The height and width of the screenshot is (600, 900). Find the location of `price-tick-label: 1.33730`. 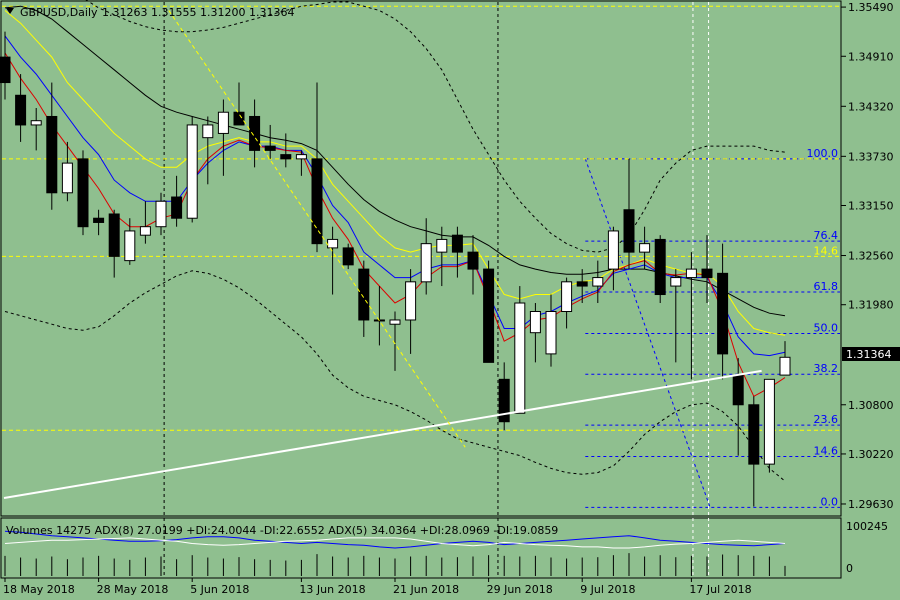

price-tick-label: 1.33730 is located at coordinates (871, 156).